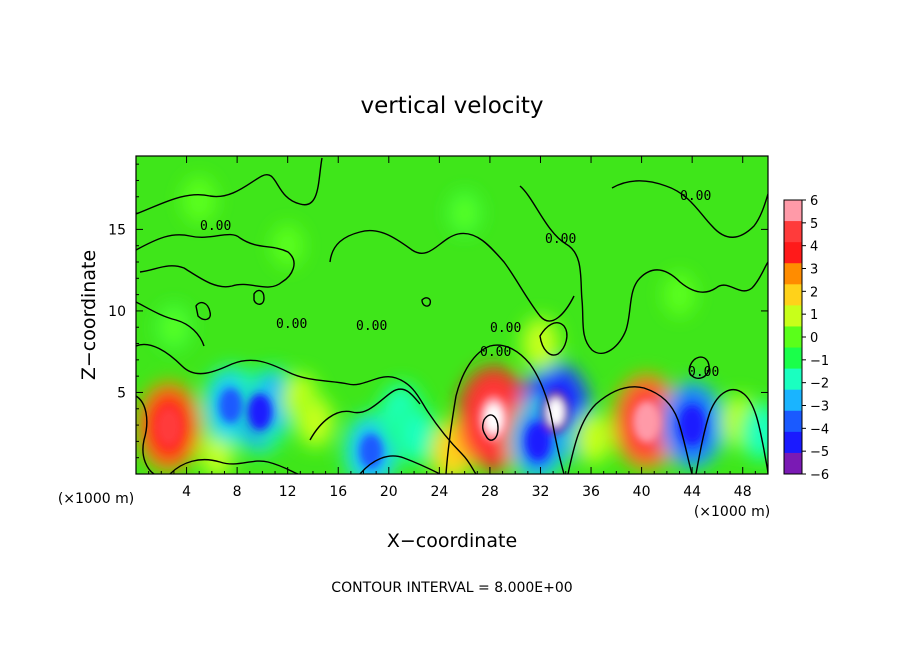  What do you see at coordinates (819, 384) in the screenshot?
I see `colorbar-tick-label: −2` at bounding box center [819, 384].